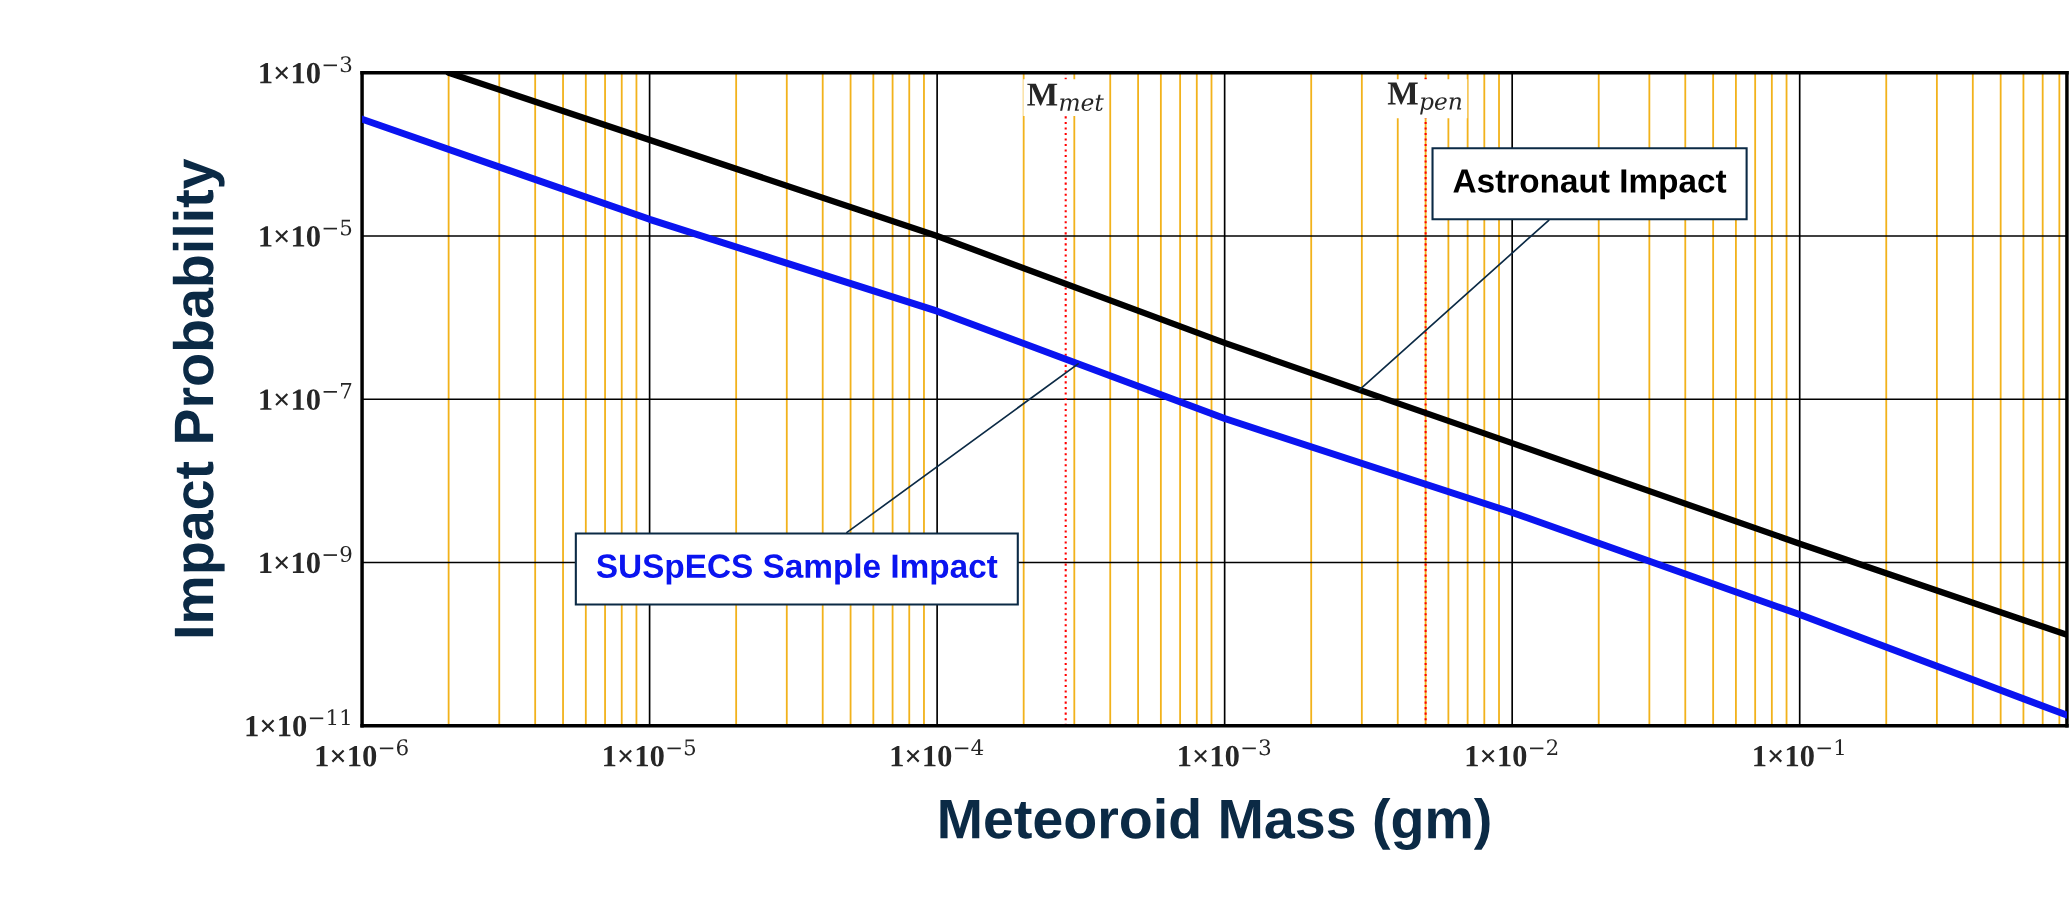 The height and width of the screenshot is (921, 2069). What do you see at coordinates (1225, 753) in the screenshot?
I see `x-tick-label: 1×10$^{−3}$` at bounding box center [1225, 753].